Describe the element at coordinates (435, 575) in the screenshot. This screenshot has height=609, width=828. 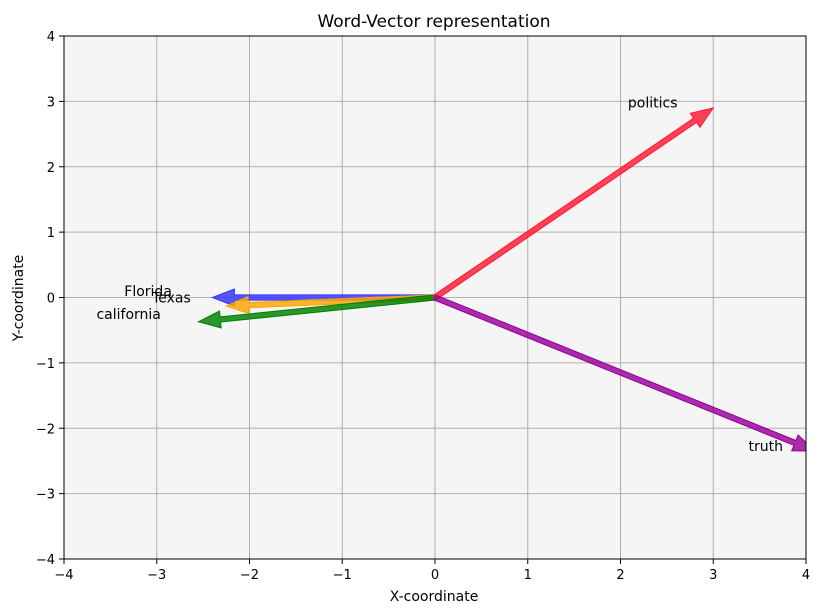
I see `x-tick-label: 0` at that location.